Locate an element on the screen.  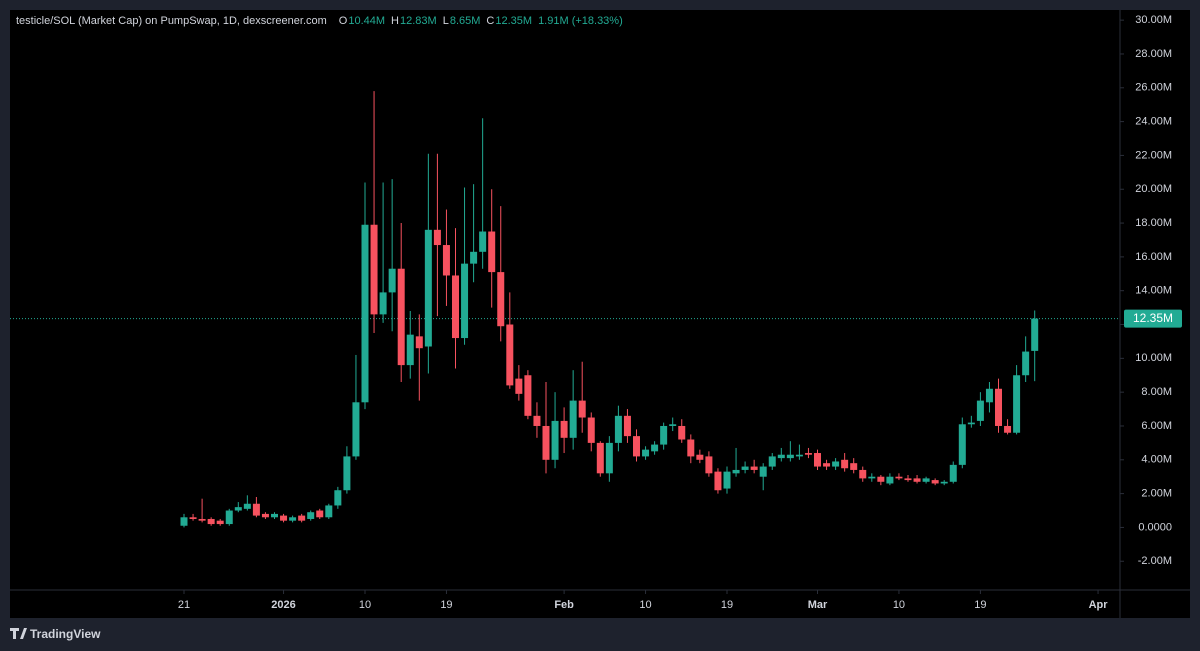
x-tick-label: 21 is located at coordinates (184, 605).